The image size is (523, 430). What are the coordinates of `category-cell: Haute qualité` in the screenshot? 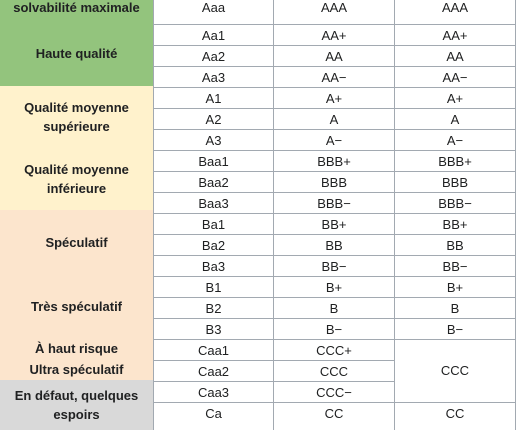 It's located at (76, 53).